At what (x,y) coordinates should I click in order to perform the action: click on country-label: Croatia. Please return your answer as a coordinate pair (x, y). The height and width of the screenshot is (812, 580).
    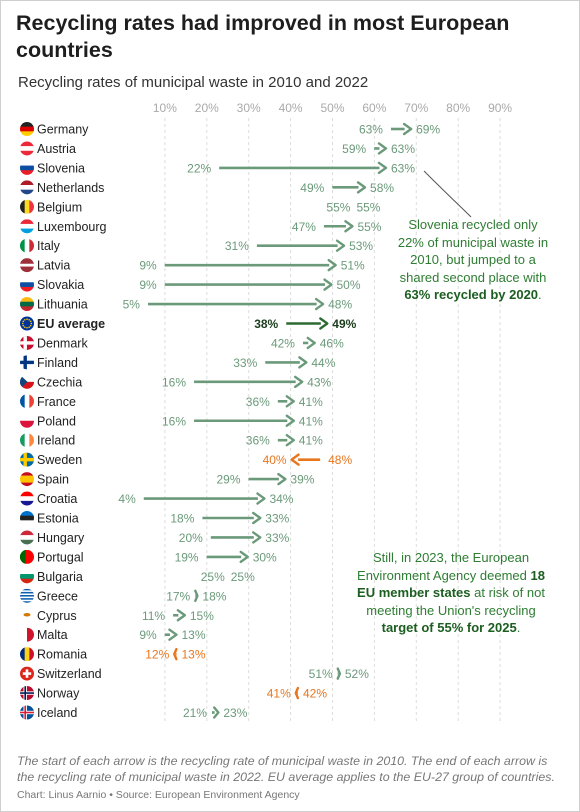
    Looking at the image, I should click on (57, 499).